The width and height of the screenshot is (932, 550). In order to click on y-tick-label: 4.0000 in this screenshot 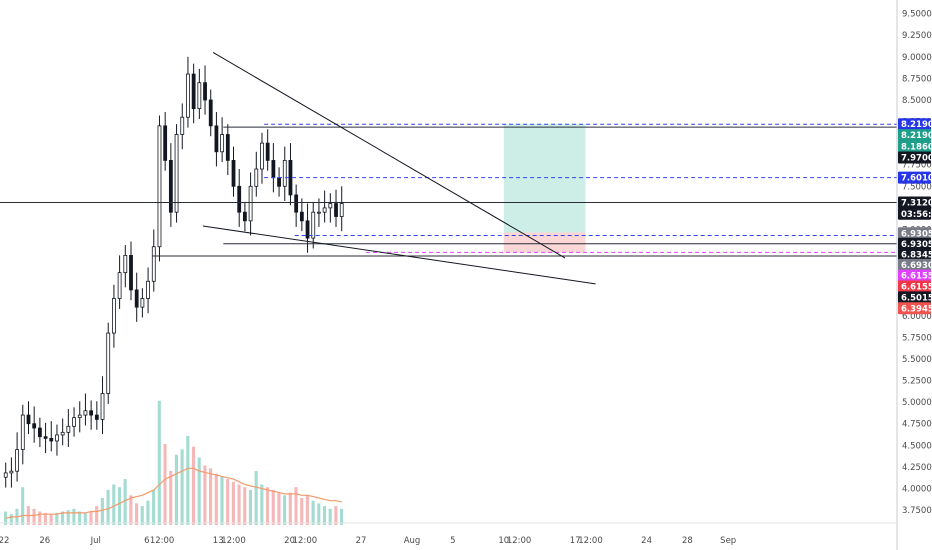, I will do `click(917, 489)`.